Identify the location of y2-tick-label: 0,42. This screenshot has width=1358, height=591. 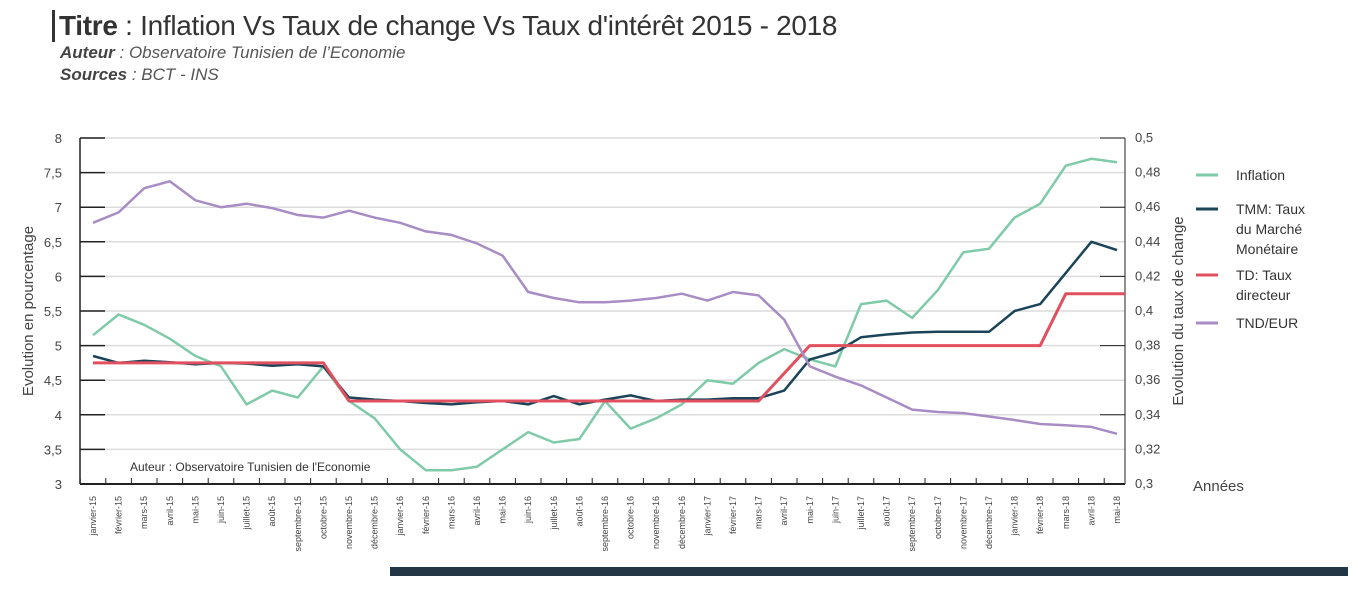
(1147, 275).